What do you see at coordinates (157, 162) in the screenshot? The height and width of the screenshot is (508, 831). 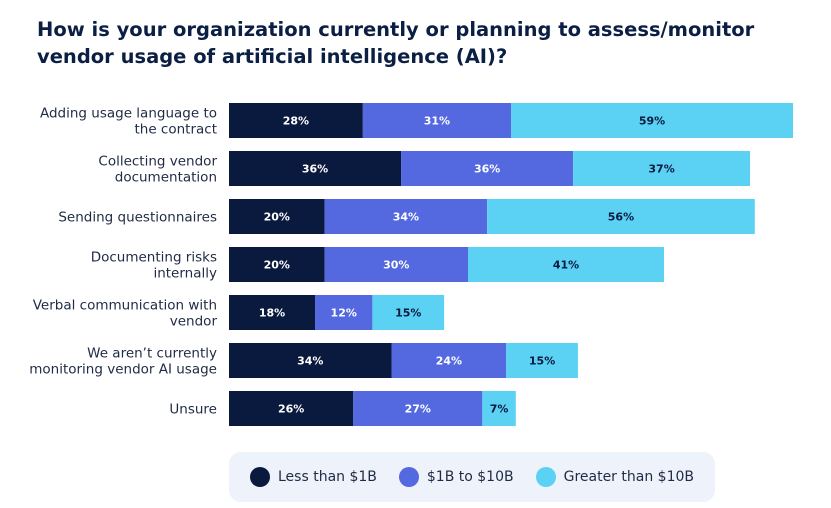 I see `category-2-label-line: Collecting vendor` at bounding box center [157, 162].